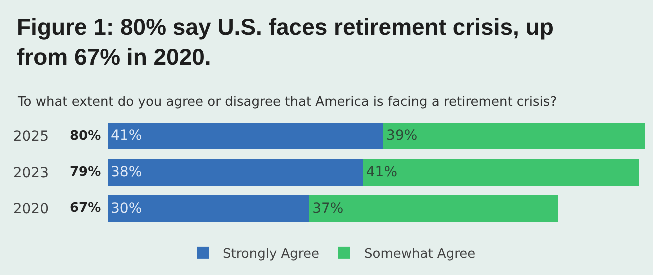 This screenshot has height=275, width=653. What do you see at coordinates (86, 208) in the screenshot?
I see `total-label: 67%` at bounding box center [86, 208].